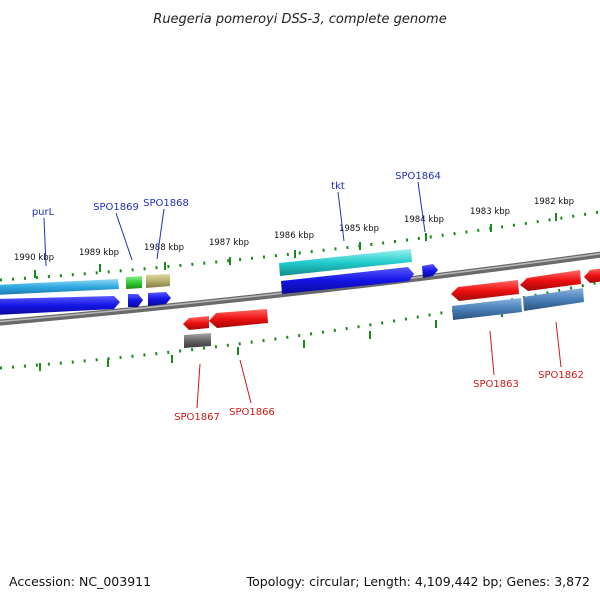 This screenshot has height=600, width=600. What do you see at coordinates (487, 309) in the screenshot?
I see `gene-SPO1863-bar` at bounding box center [487, 309].